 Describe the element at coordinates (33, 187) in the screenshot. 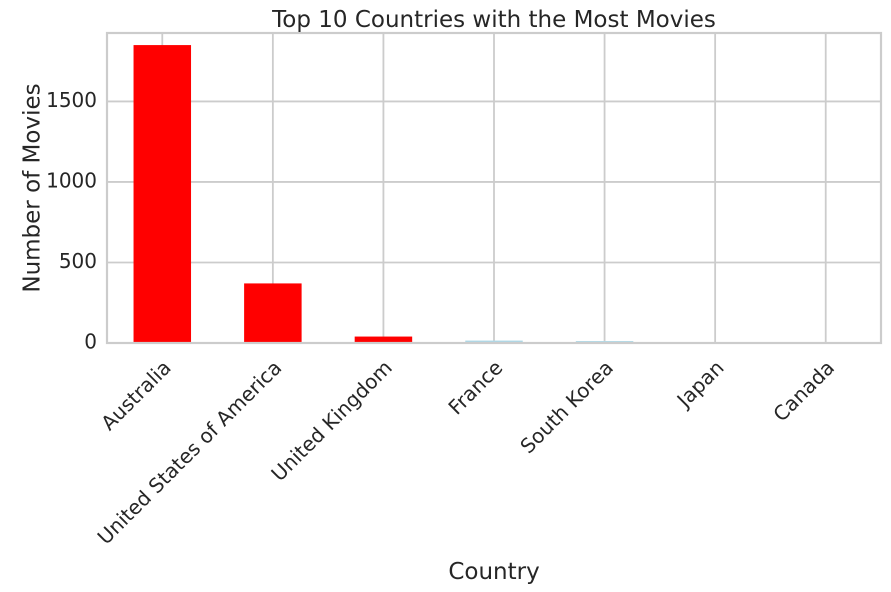

I see `y-axis-label: Number of Movies` at that location.